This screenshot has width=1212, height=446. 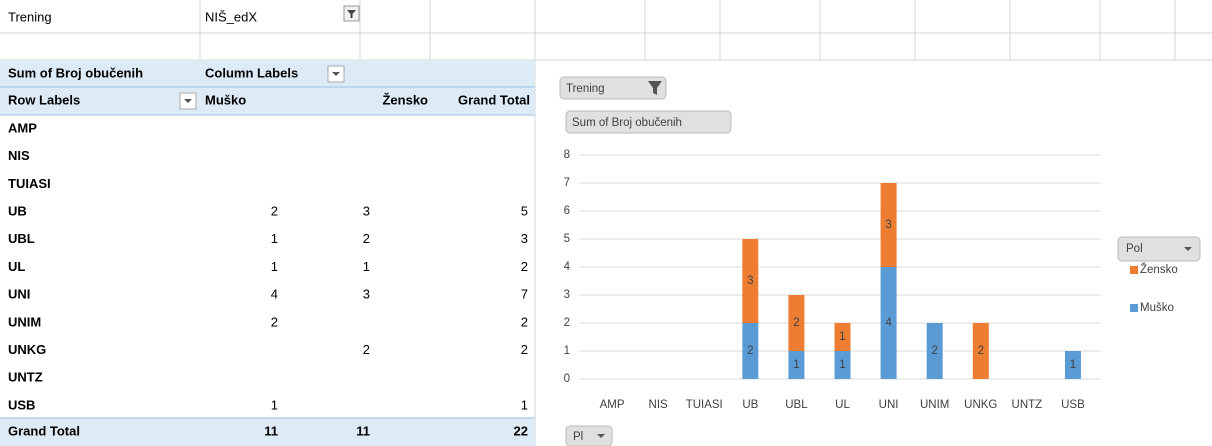 I want to click on legend-title: Pol, so click(x=1134, y=249).